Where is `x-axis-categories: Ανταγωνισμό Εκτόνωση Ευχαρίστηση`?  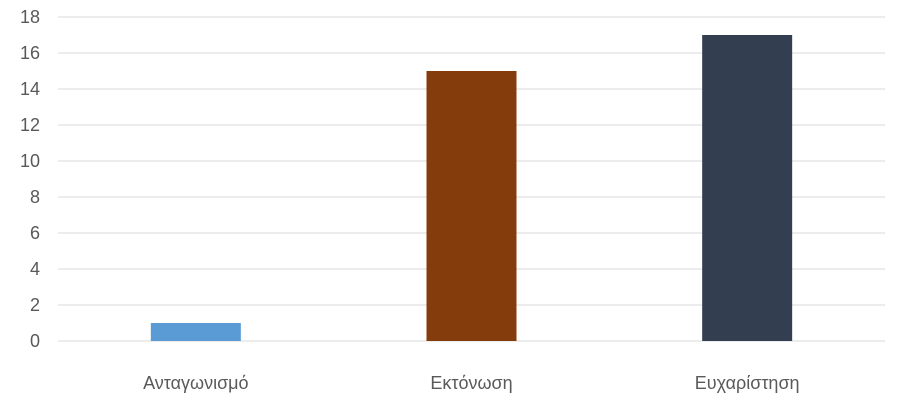
x-axis-categories: Ανταγωνισμό Εκτόνωση Ευχαρίστηση is located at coordinates (471, 383).